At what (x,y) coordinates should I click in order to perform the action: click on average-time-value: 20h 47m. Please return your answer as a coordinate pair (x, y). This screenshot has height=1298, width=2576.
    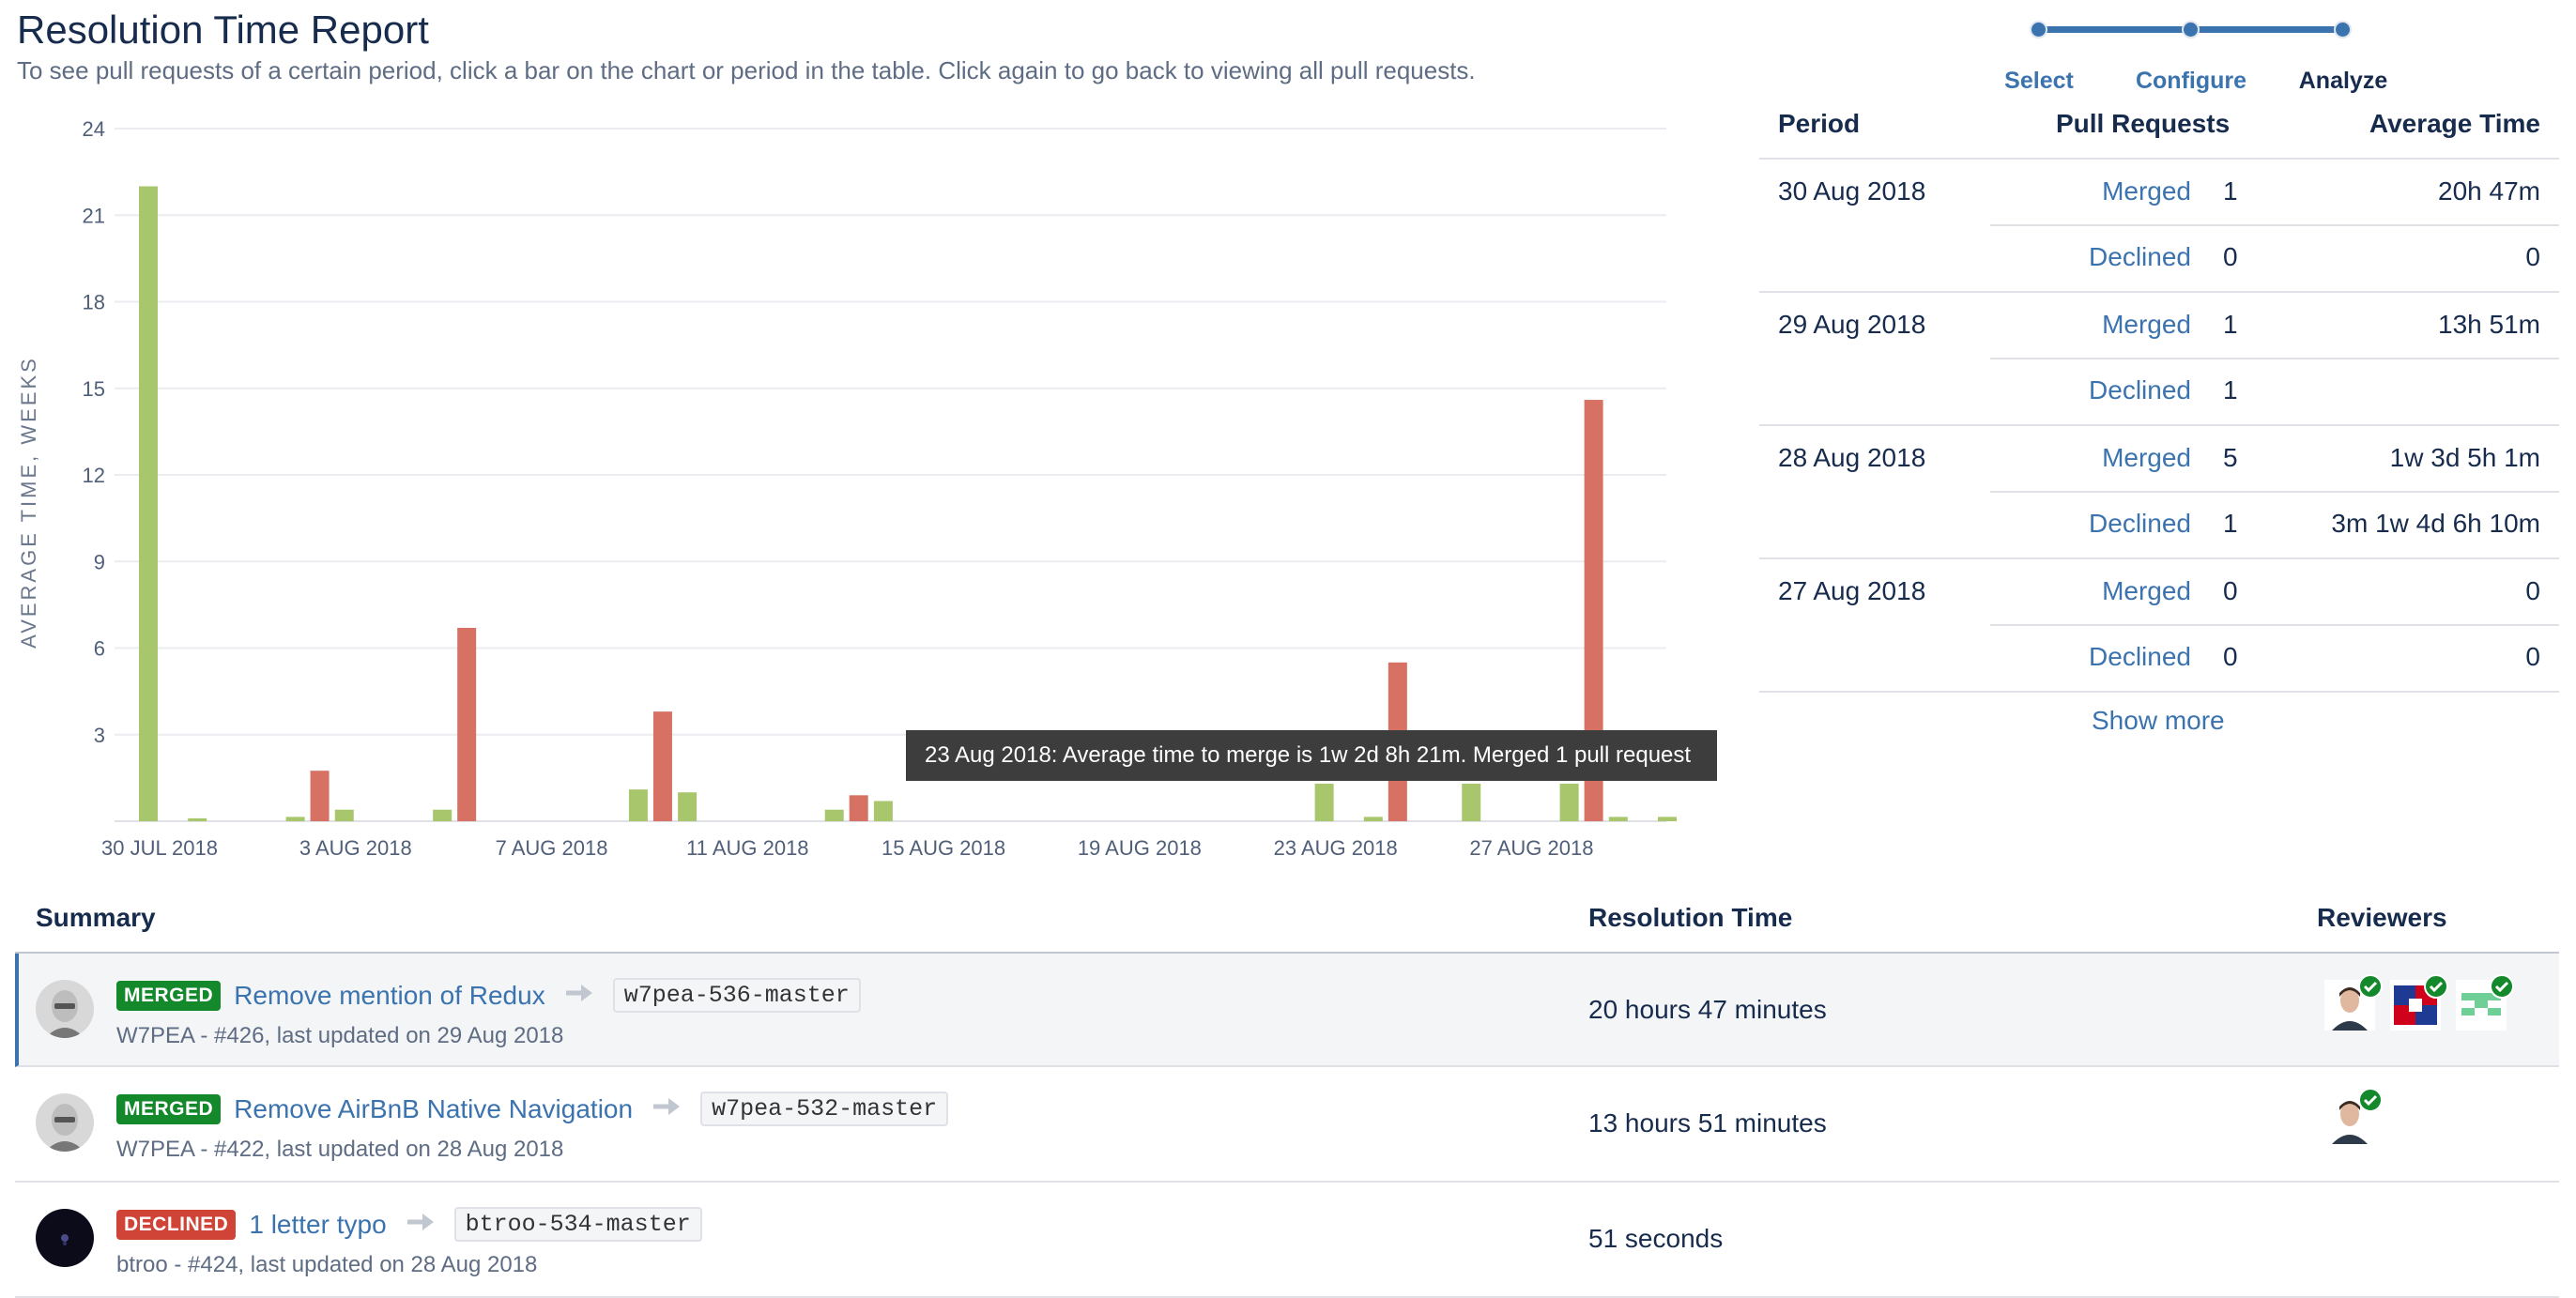
    Looking at the image, I should click on (2489, 191).